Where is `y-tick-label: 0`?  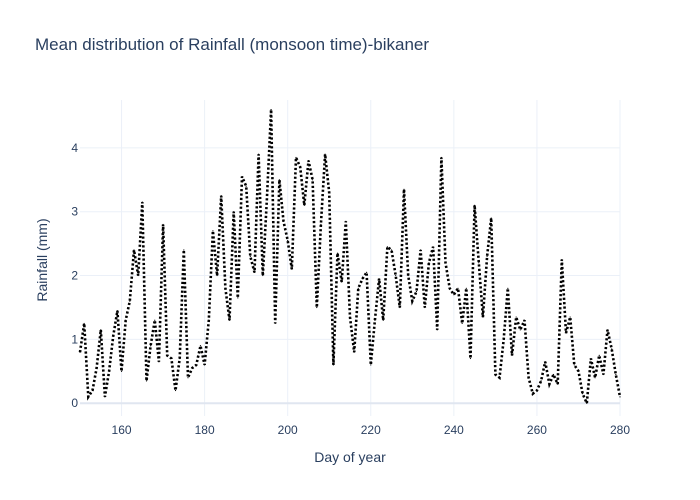 y-tick-label: 0 is located at coordinates (74, 403).